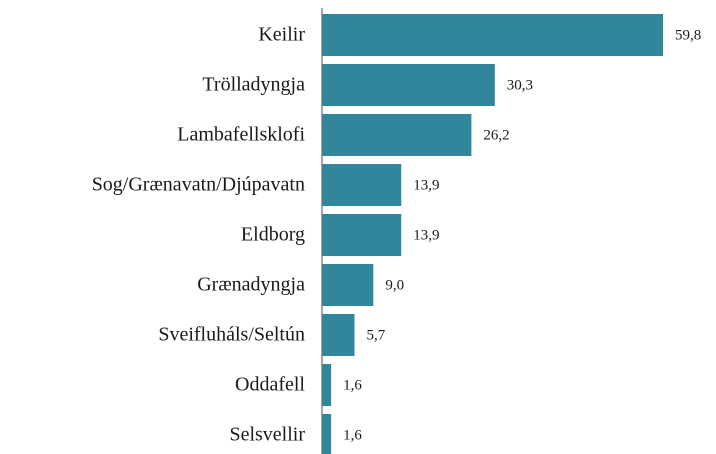 This screenshot has height=454, width=716. Describe the element at coordinates (394, 285) in the screenshot. I see `value-label: 9,0` at that location.